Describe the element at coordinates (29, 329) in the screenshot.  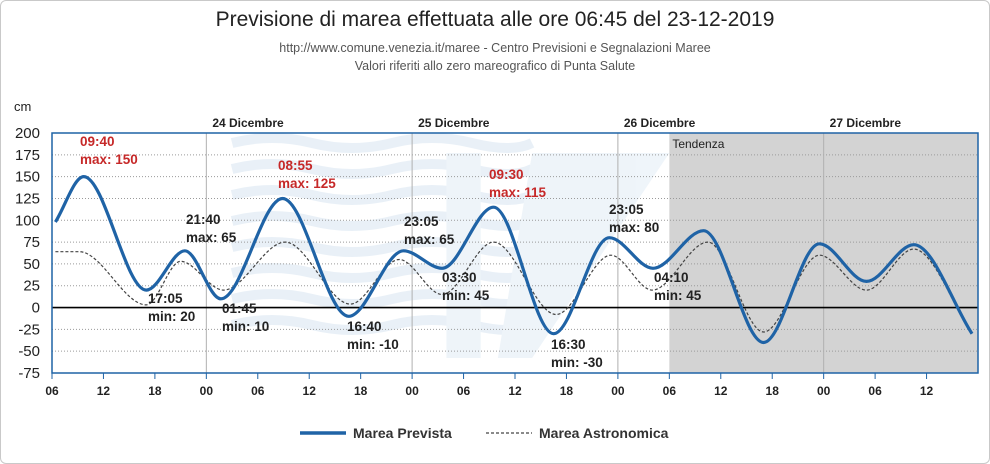
I see `y-tick-label: -25` at that location.